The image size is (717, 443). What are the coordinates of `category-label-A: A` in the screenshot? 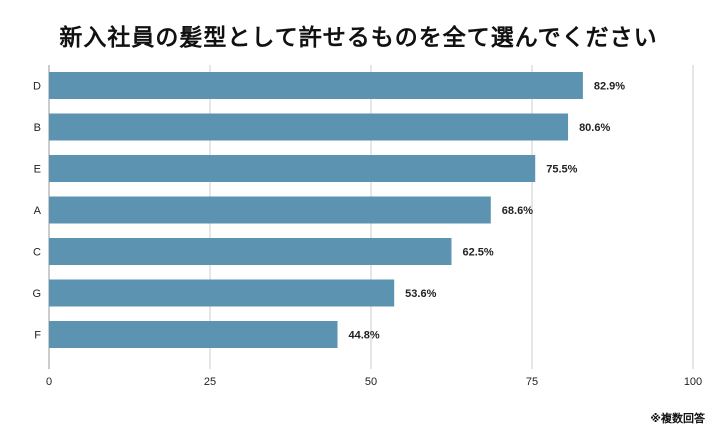 It's located at (38, 211).